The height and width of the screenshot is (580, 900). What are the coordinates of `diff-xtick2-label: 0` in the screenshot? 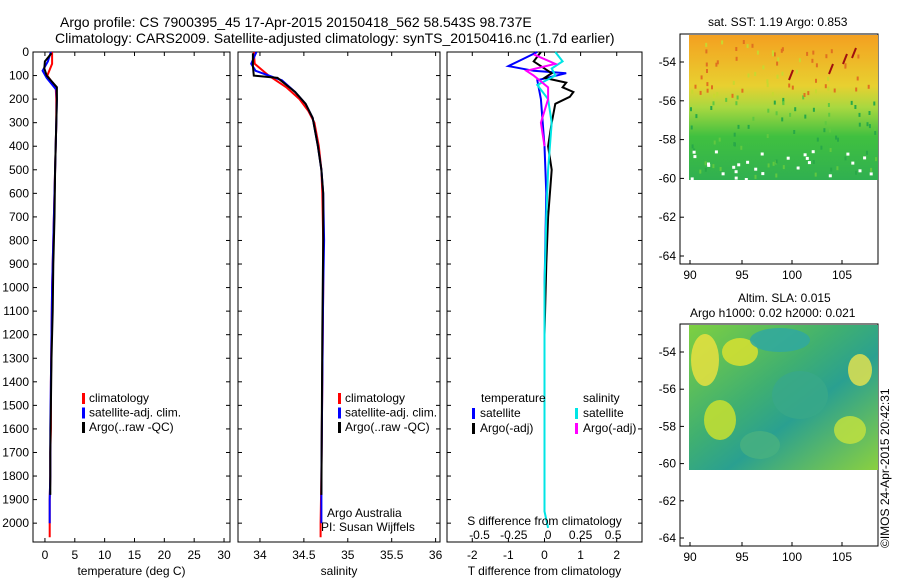 It's located at (548, 535).